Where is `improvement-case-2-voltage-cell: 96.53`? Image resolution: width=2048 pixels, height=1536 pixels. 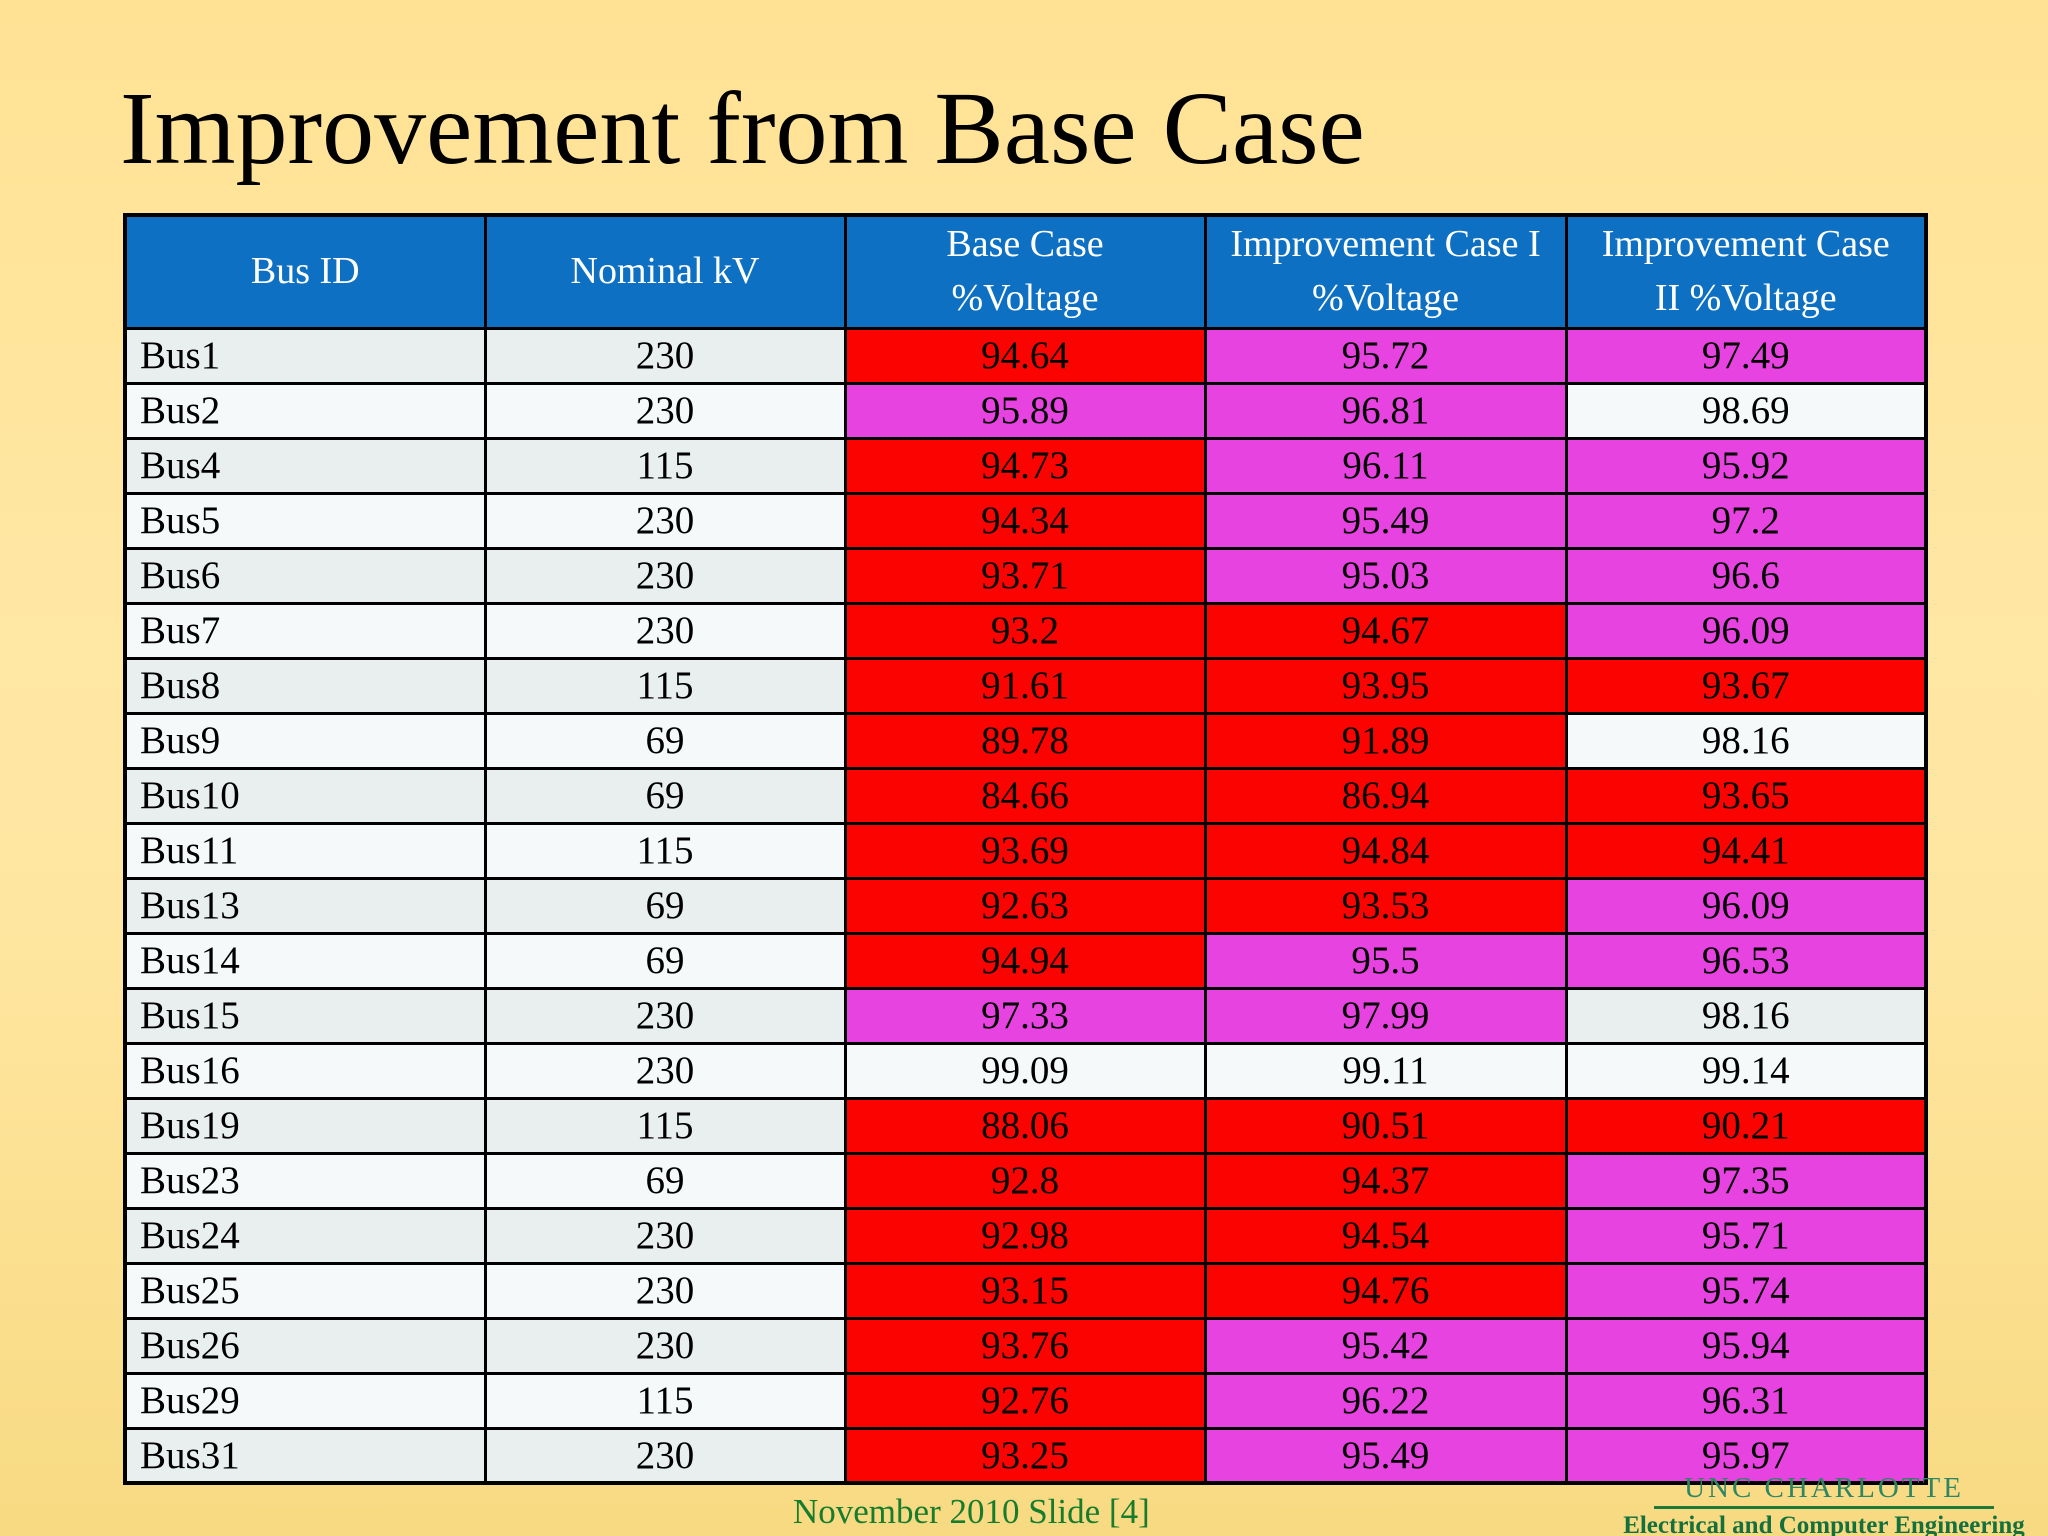 improvement-case-2-voltage-cell: 96.53 is located at coordinates (1746, 960).